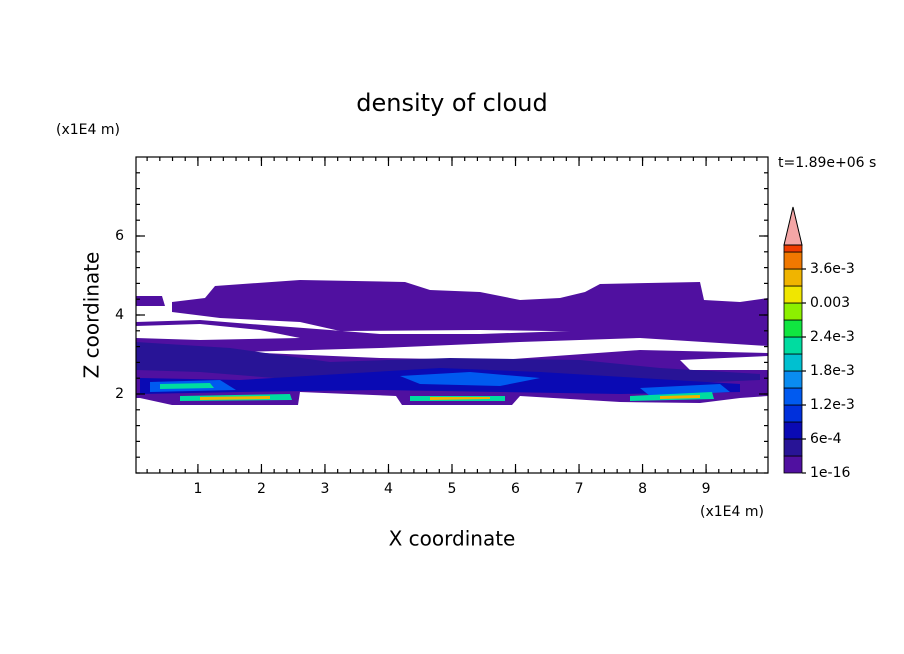  What do you see at coordinates (388, 489) in the screenshot?
I see `x-tick-label: 4` at bounding box center [388, 489].